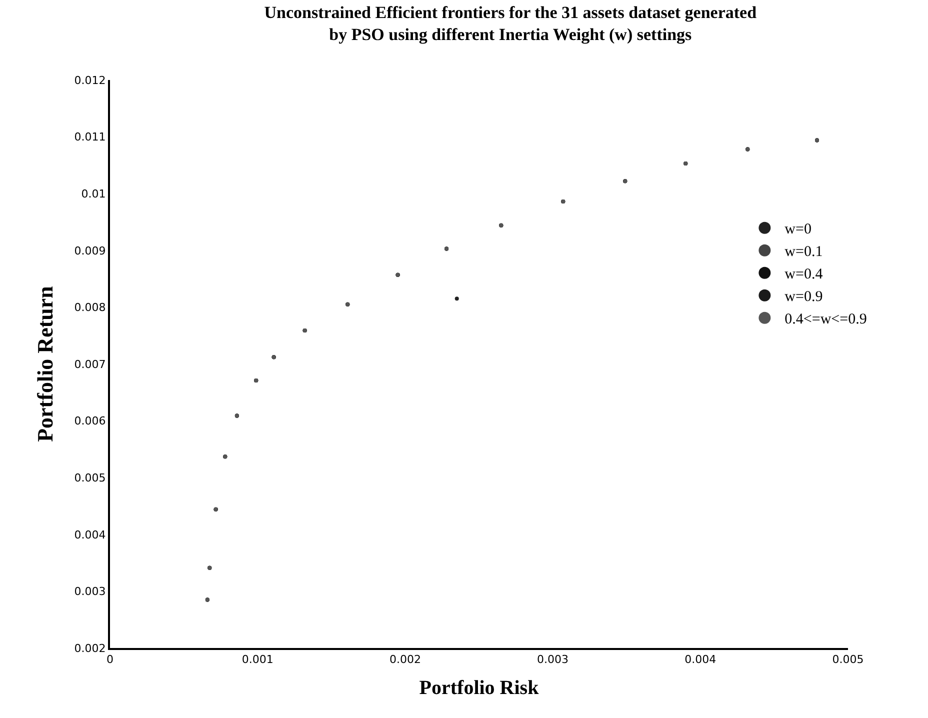 The width and height of the screenshot is (928, 718). I want to click on y-tick-label: 0.008, so click(90, 307).